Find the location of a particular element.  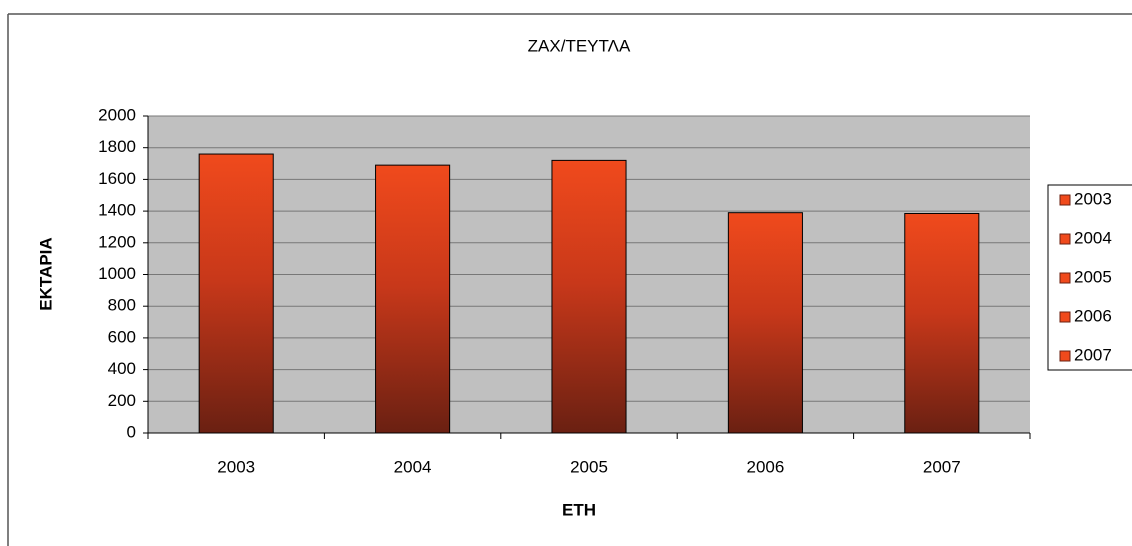

chart-title: ΖΑΧ/ΤΕΥΤΛΑ is located at coordinates (579, 45).